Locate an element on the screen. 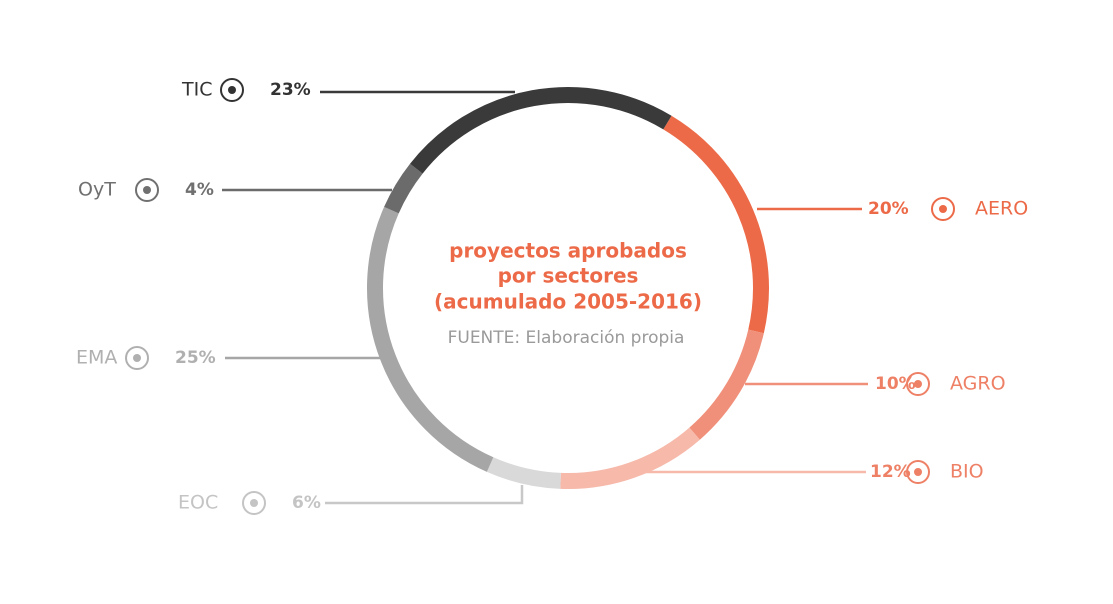  category-label: OyT is located at coordinates (97, 190).